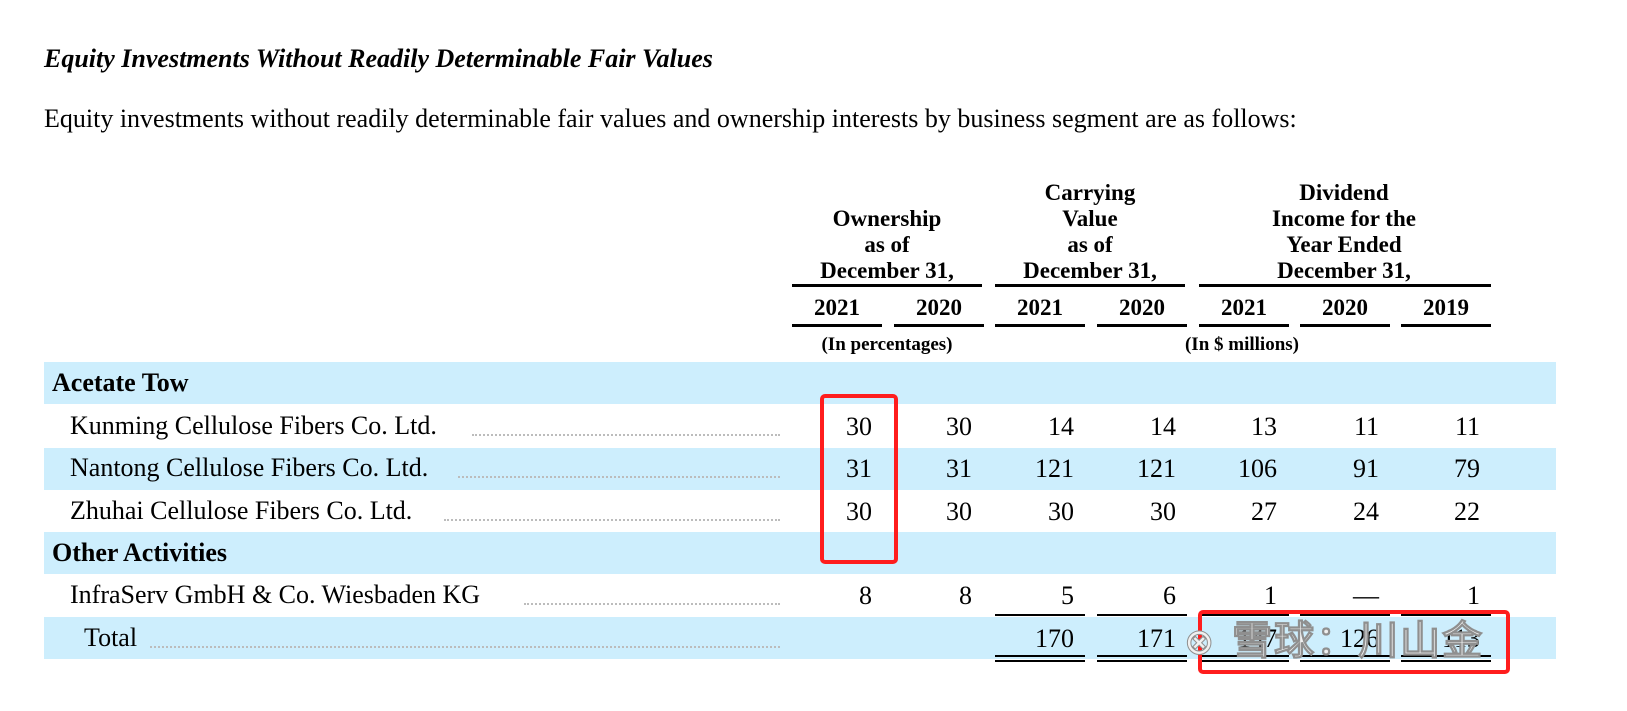 This screenshot has height=711, width=1627. I want to click on carrying-header-line: December 31,, so click(1090, 270).